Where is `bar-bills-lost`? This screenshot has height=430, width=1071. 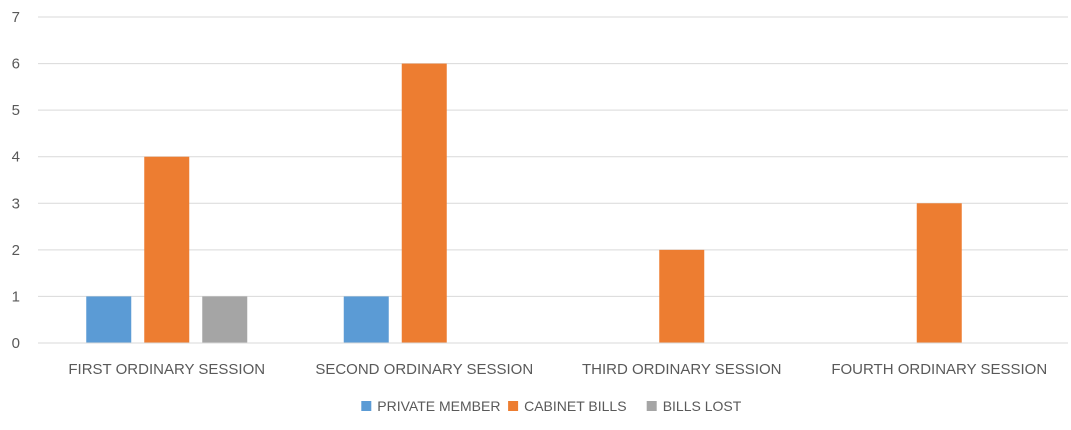 bar-bills-lost is located at coordinates (225, 319).